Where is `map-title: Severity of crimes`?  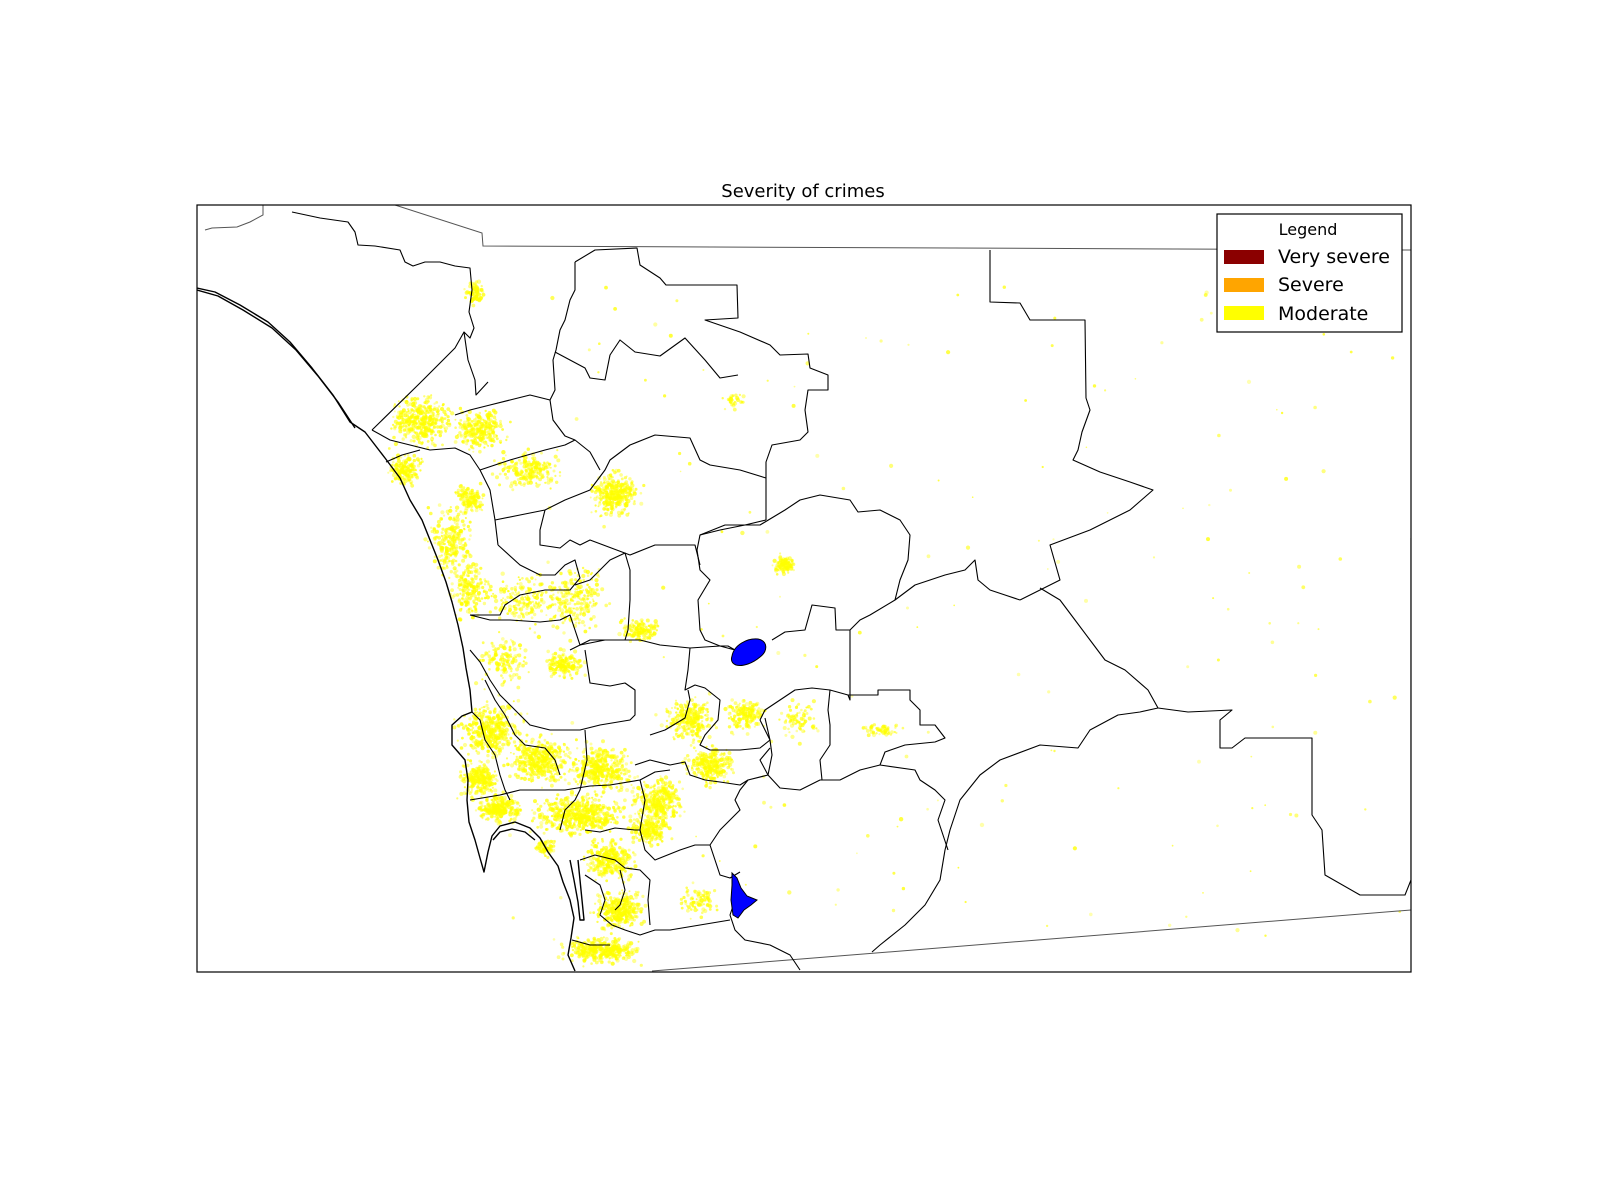 map-title: Severity of crimes is located at coordinates (802, 191).